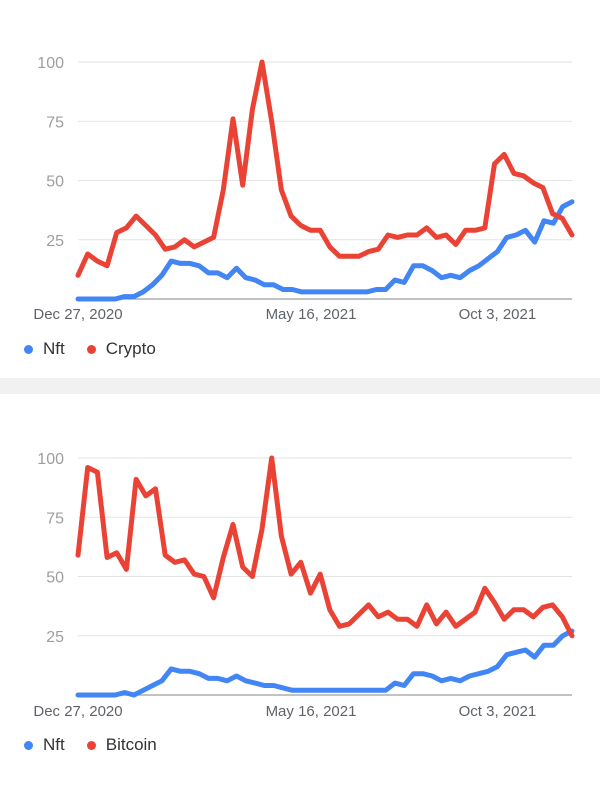  Describe the element at coordinates (300, 386) in the screenshot. I see `panel-divider` at that location.